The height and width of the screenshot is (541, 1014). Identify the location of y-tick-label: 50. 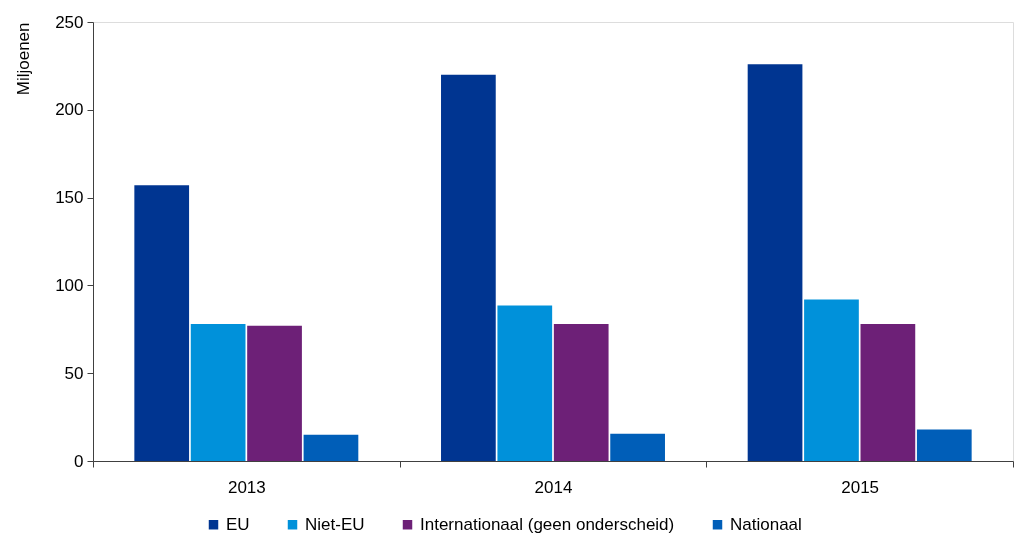
(74, 373).